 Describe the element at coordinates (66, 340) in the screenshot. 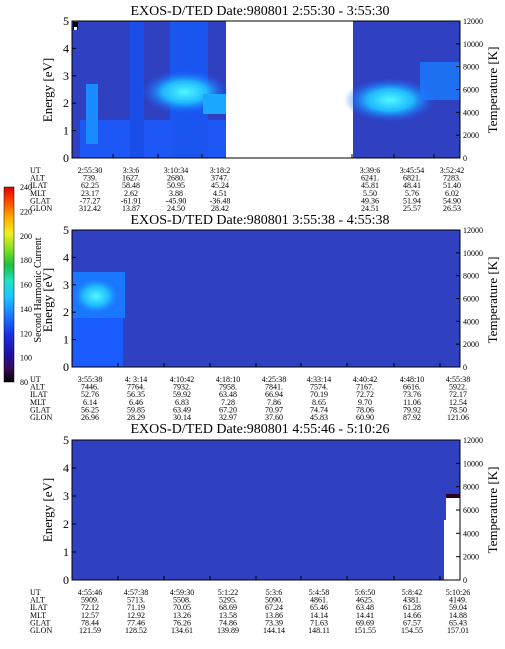

I see `y-tick-label: 1` at that location.